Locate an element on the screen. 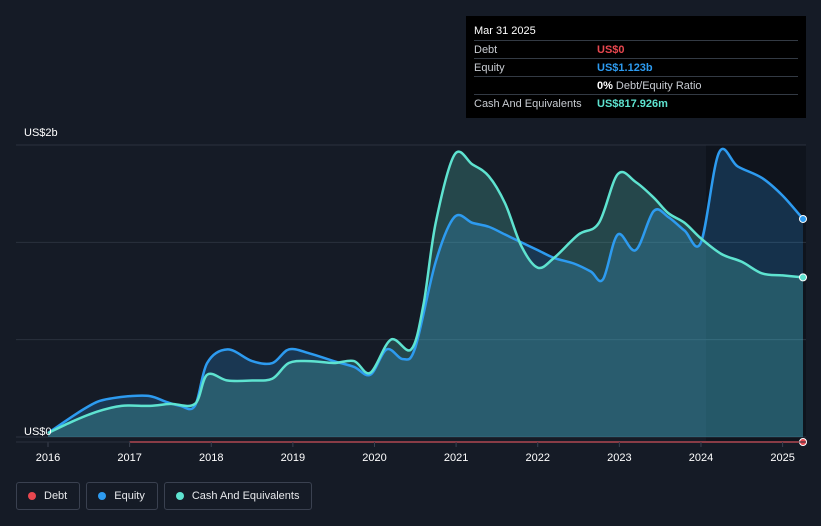 The image size is (821, 526). x-tick-label-2016: 2016 is located at coordinates (48, 458).